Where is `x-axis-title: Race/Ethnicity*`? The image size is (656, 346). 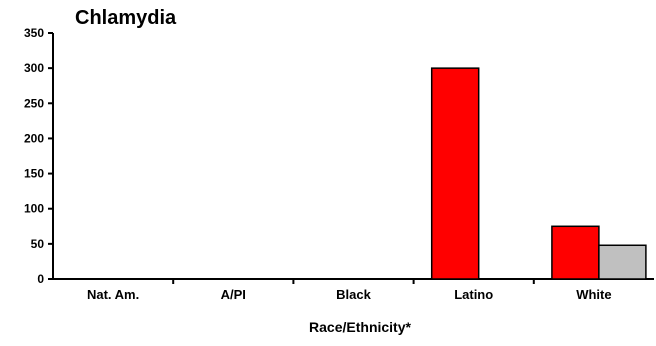 x-axis-title: Race/Ethnicity* is located at coordinates (360, 327).